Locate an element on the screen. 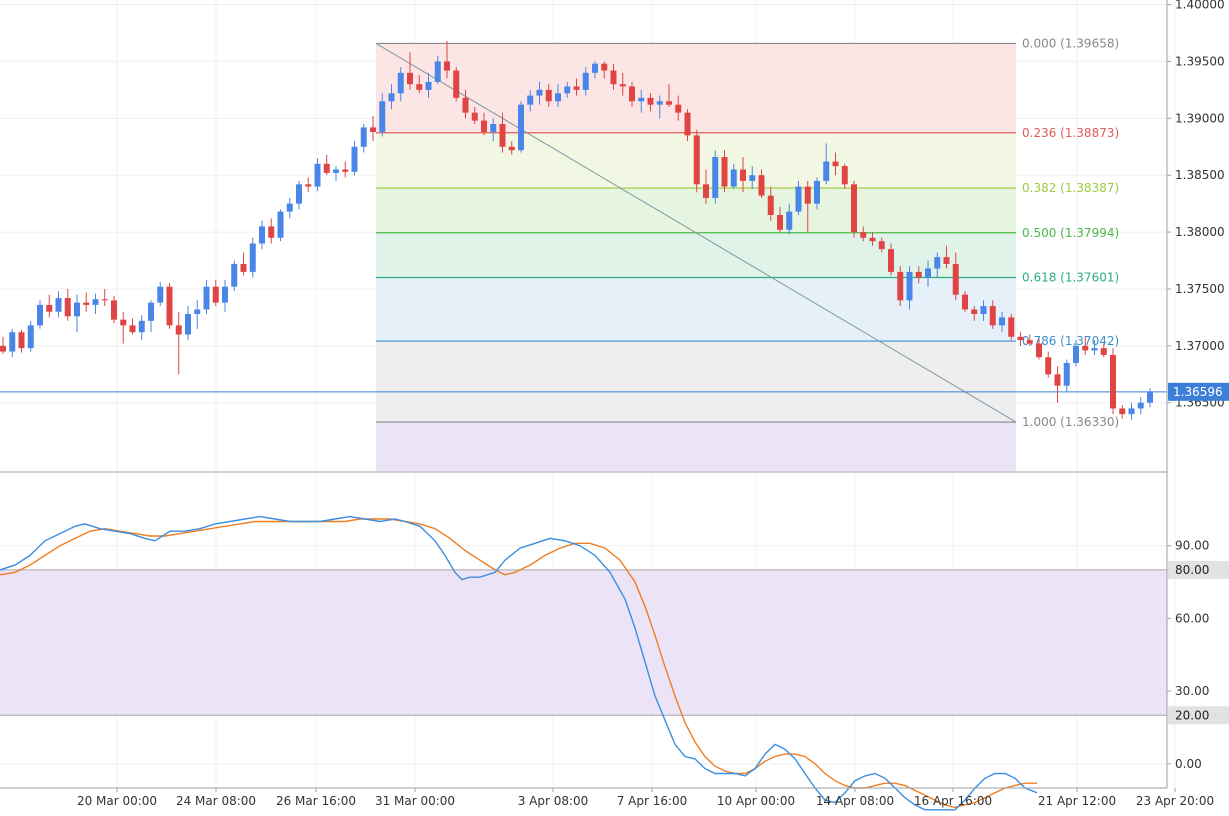  price-tick-label: 1.38500 is located at coordinates (1200, 175).